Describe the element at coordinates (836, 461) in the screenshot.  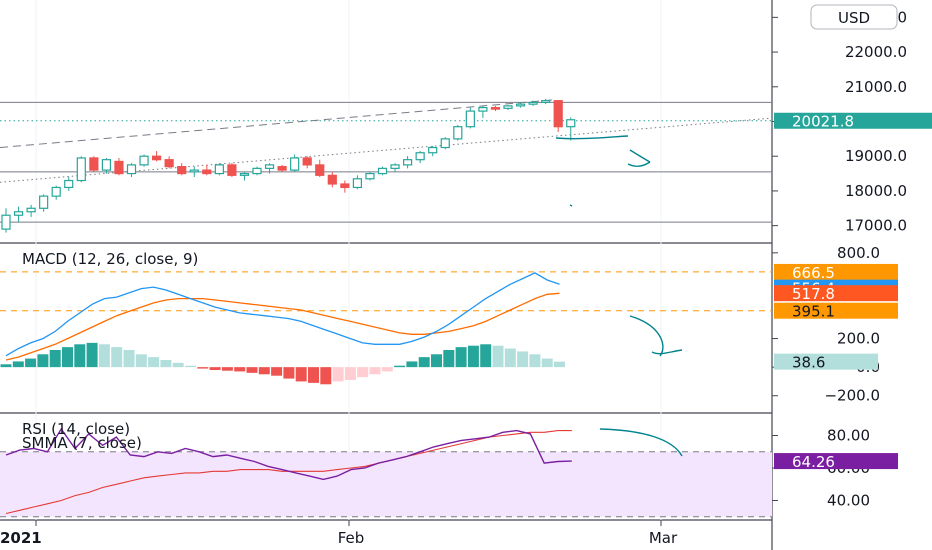
I see `rsi-value-label-bg` at that location.